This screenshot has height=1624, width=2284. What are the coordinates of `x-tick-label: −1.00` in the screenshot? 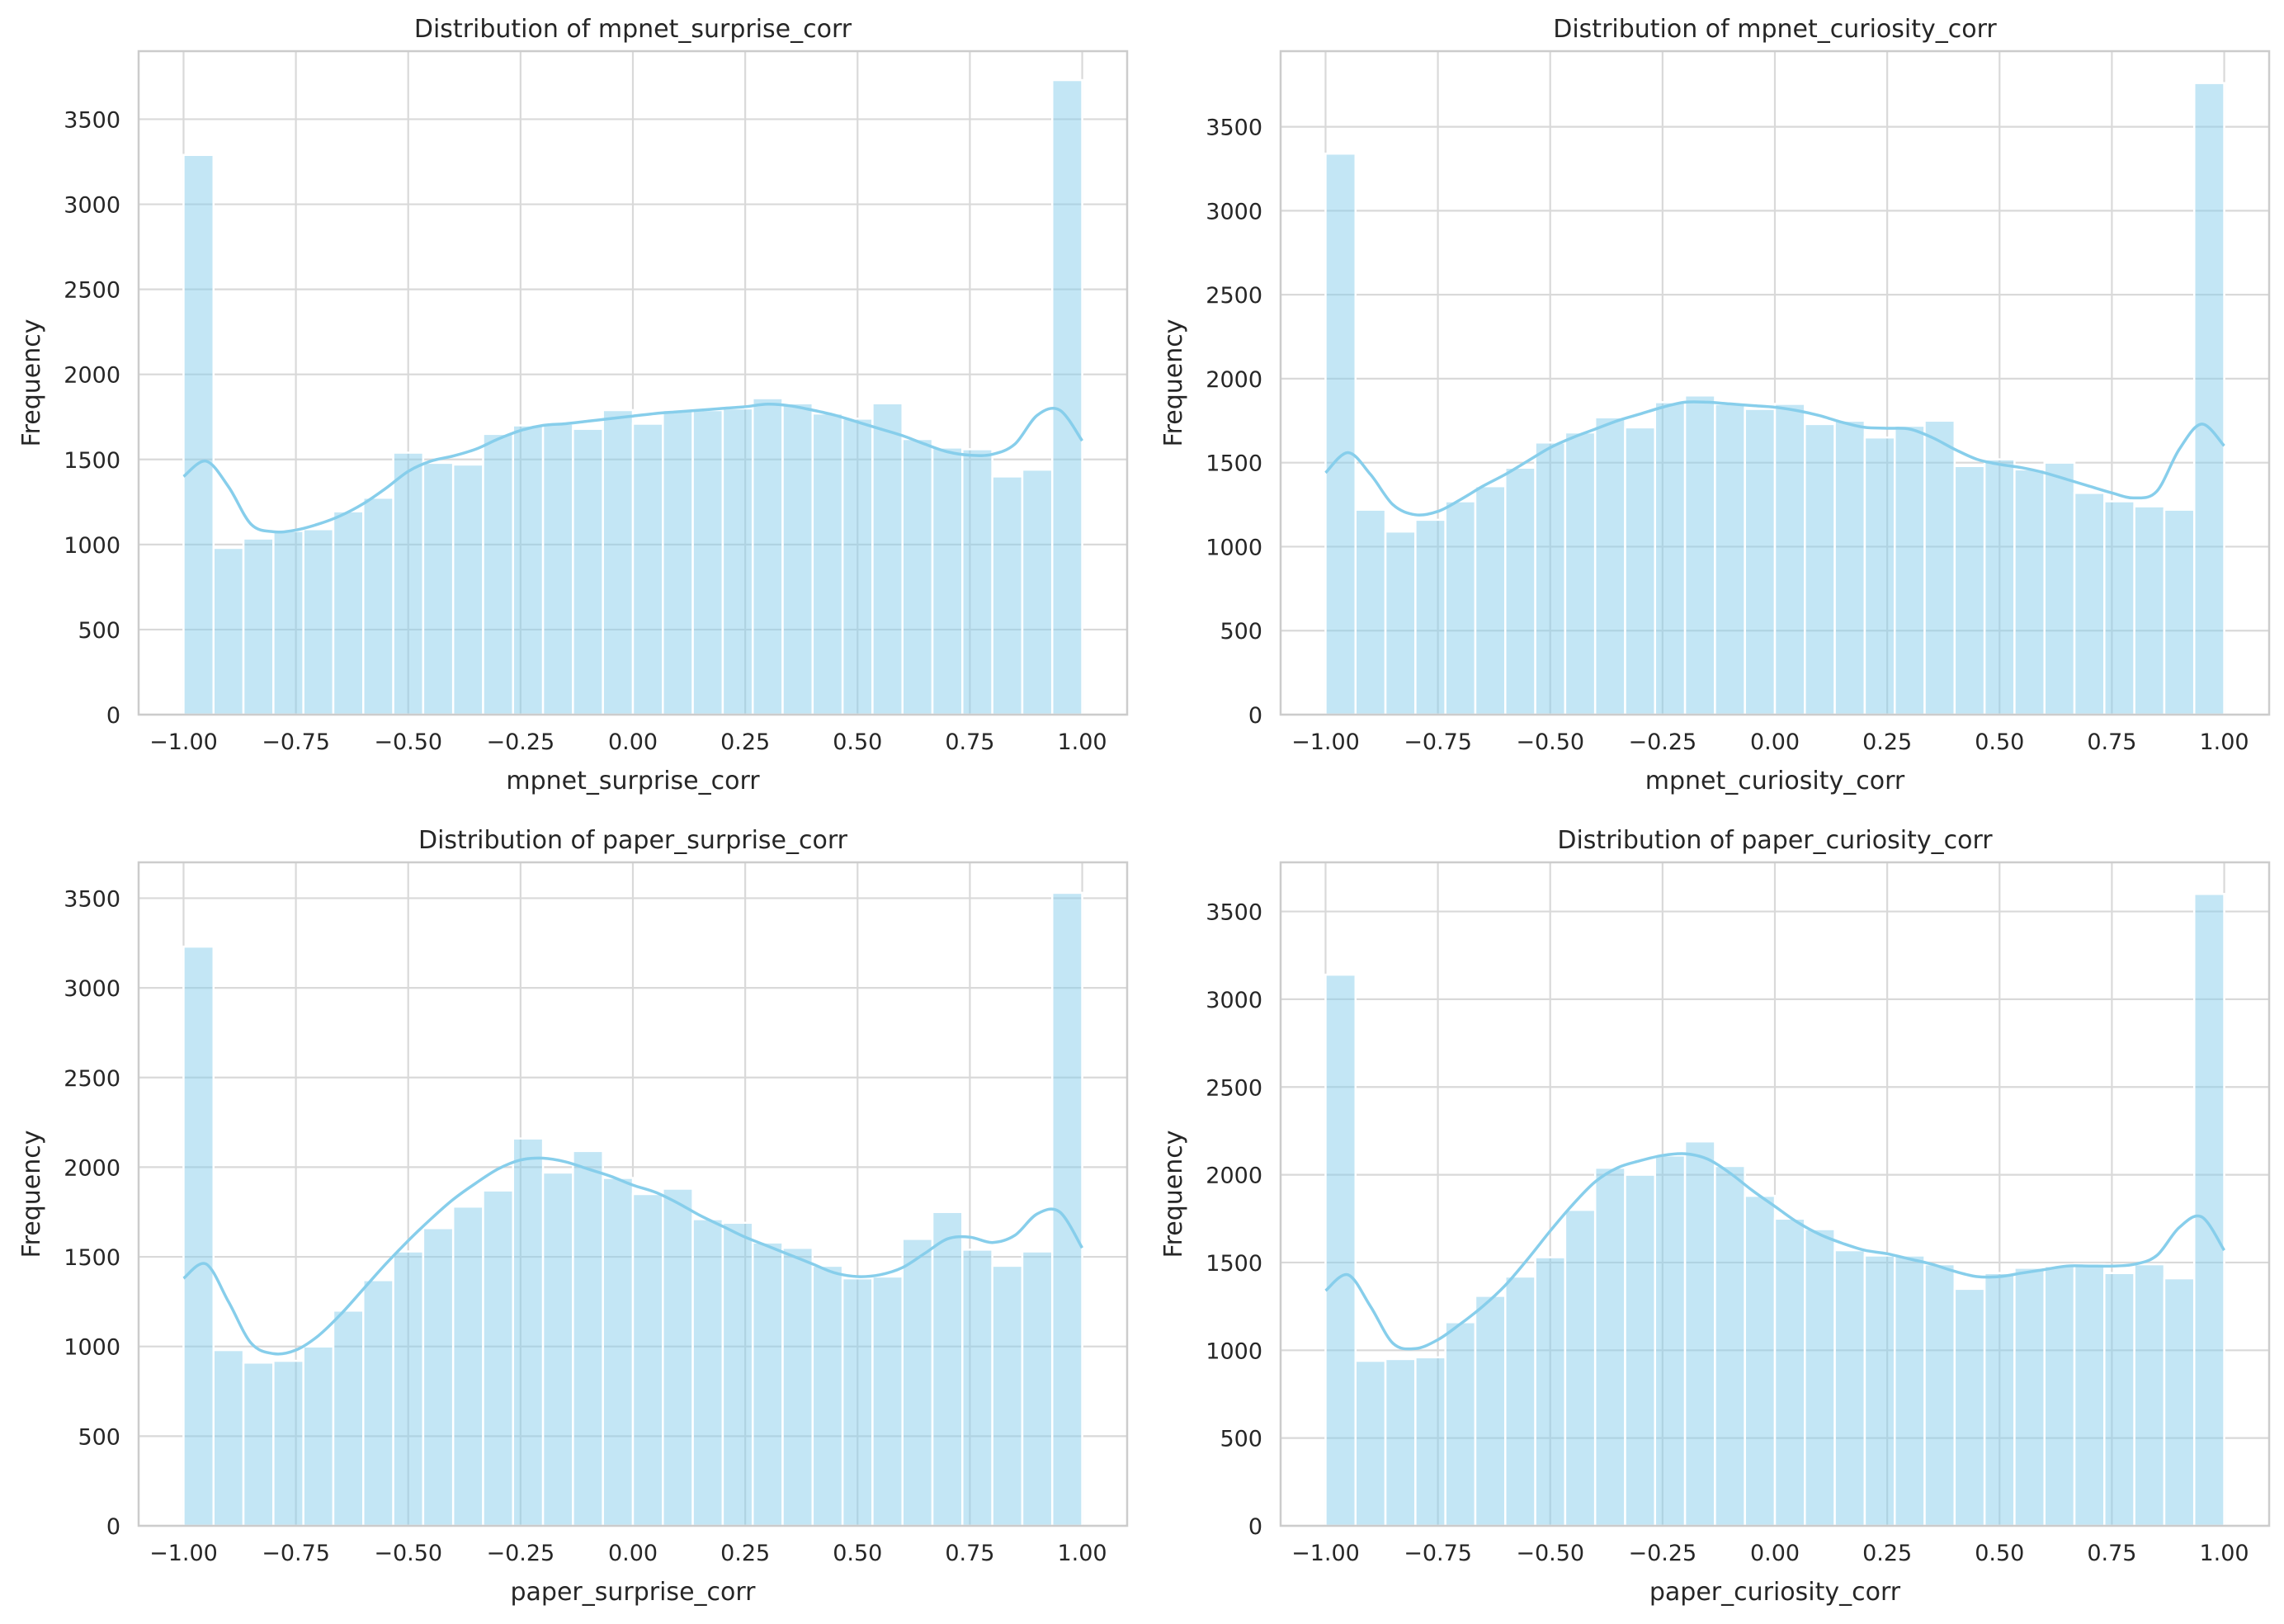 It's located at (184, 1554).